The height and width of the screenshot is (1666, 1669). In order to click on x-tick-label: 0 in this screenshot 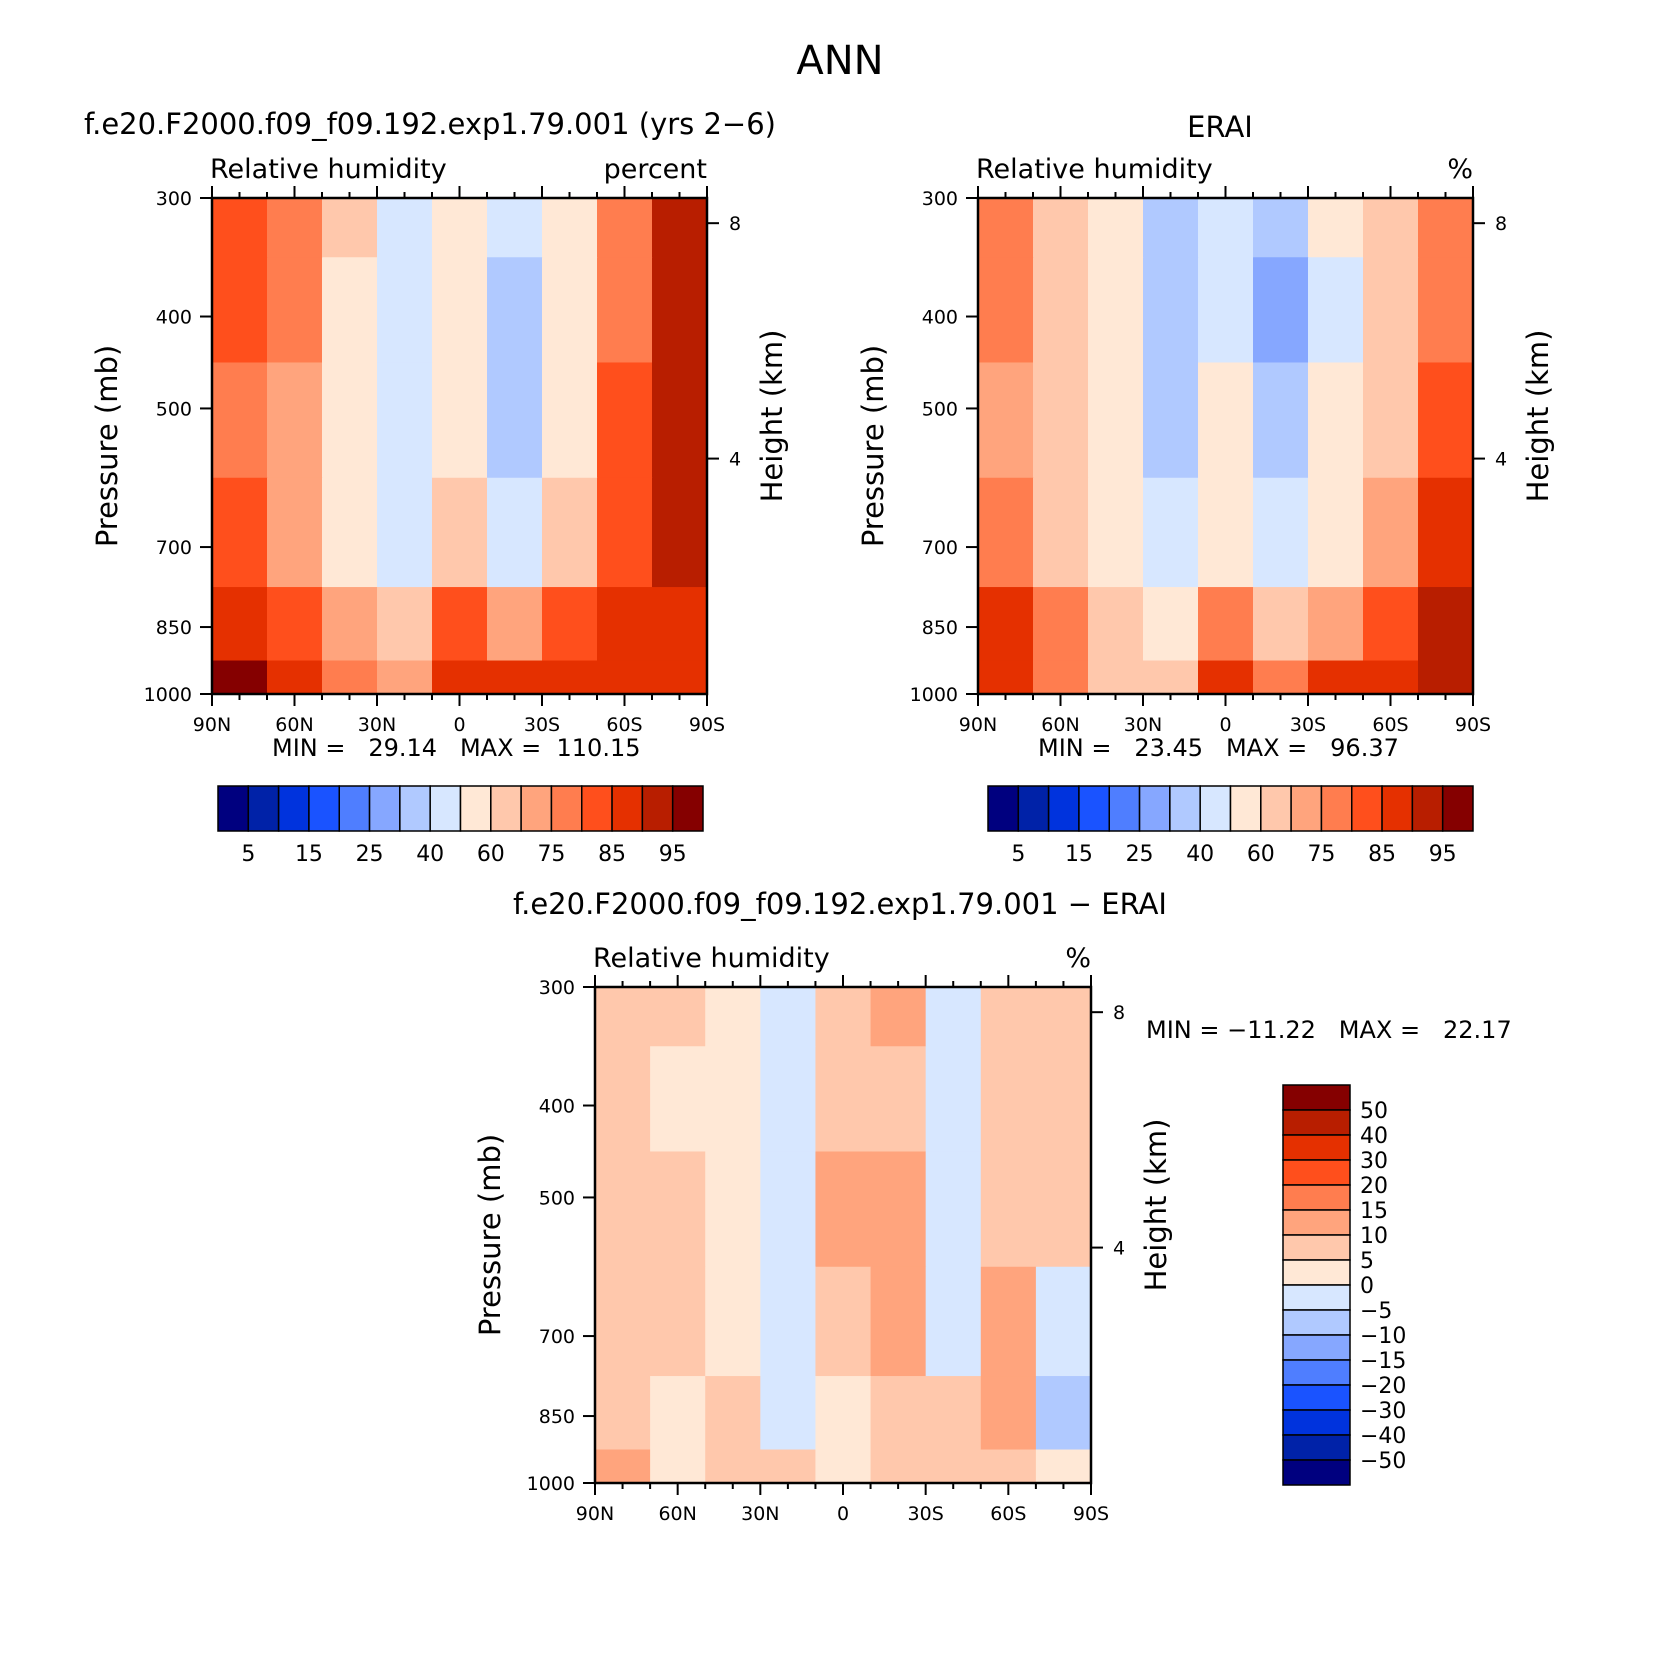, I will do `click(843, 1514)`.